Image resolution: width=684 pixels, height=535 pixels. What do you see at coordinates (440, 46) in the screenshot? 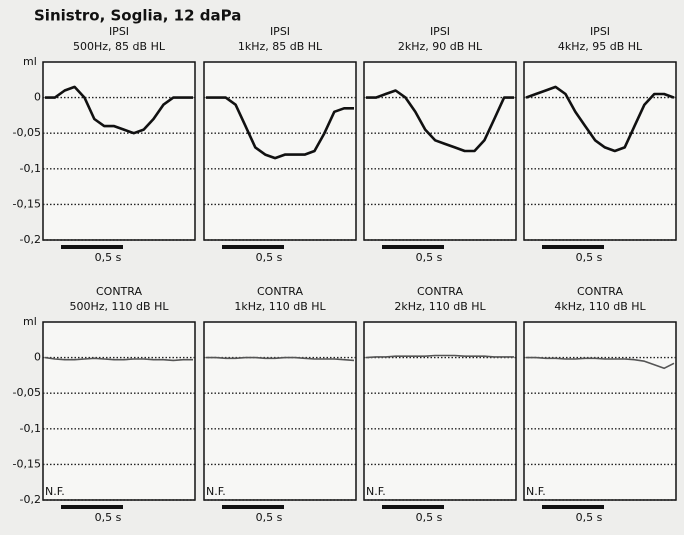
I see `chart-subtitle: 2kHz, 90 dB HL` at bounding box center [440, 46].